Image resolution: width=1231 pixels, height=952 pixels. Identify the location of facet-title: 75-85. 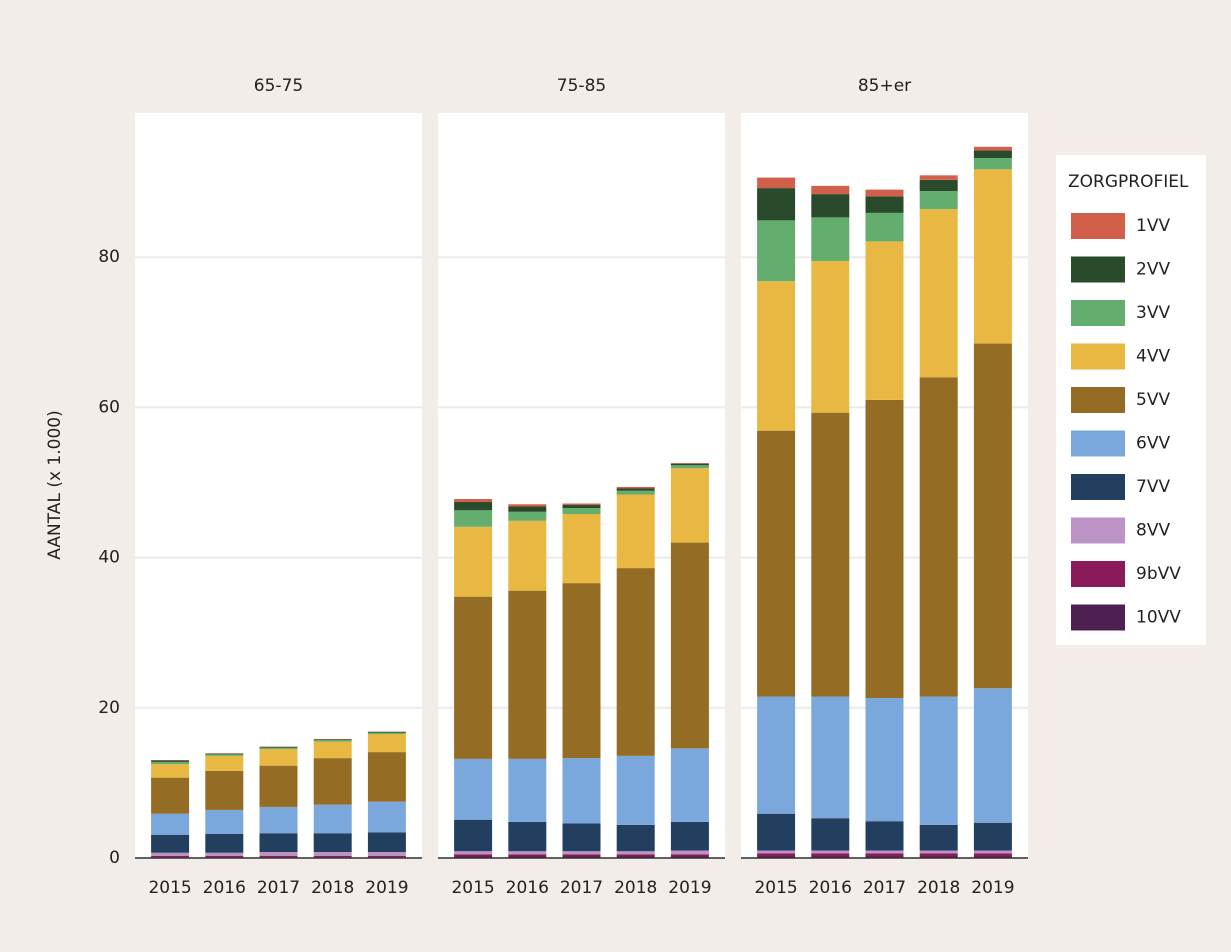
(581, 86).